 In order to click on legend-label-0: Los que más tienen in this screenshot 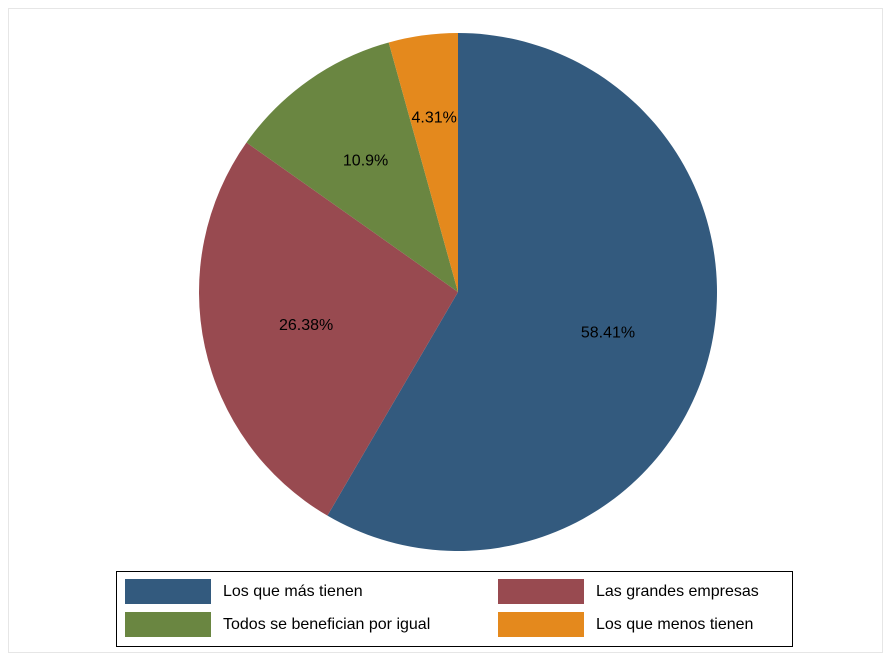, I will do `click(293, 591)`.